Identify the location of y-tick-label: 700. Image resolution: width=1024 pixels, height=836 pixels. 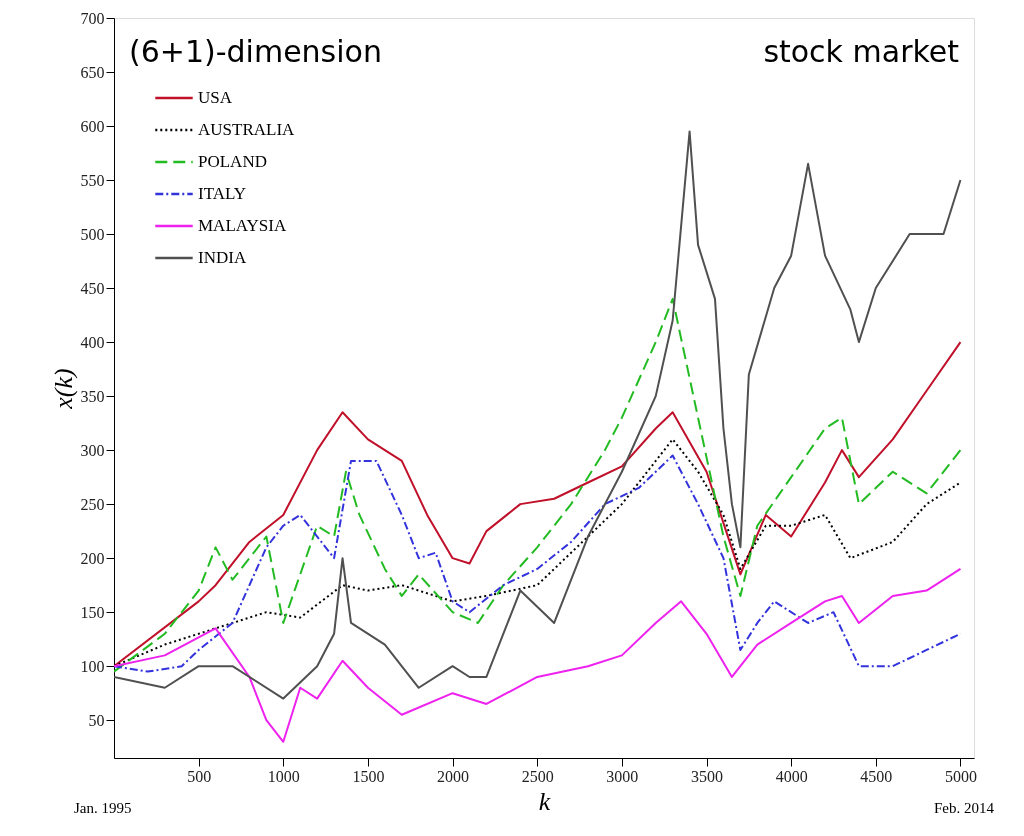
(92, 18).